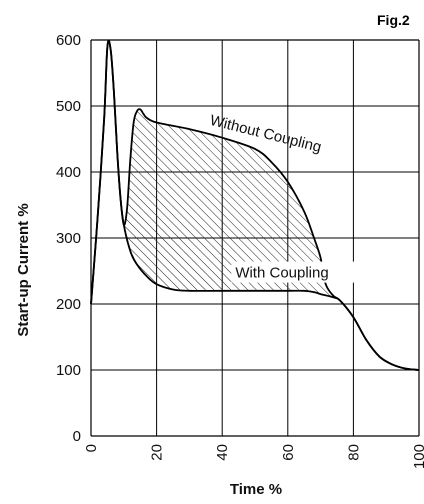 The width and height of the screenshot is (424, 504). Describe the element at coordinates (157, 452) in the screenshot. I see `x-tick-label: 20` at that location.